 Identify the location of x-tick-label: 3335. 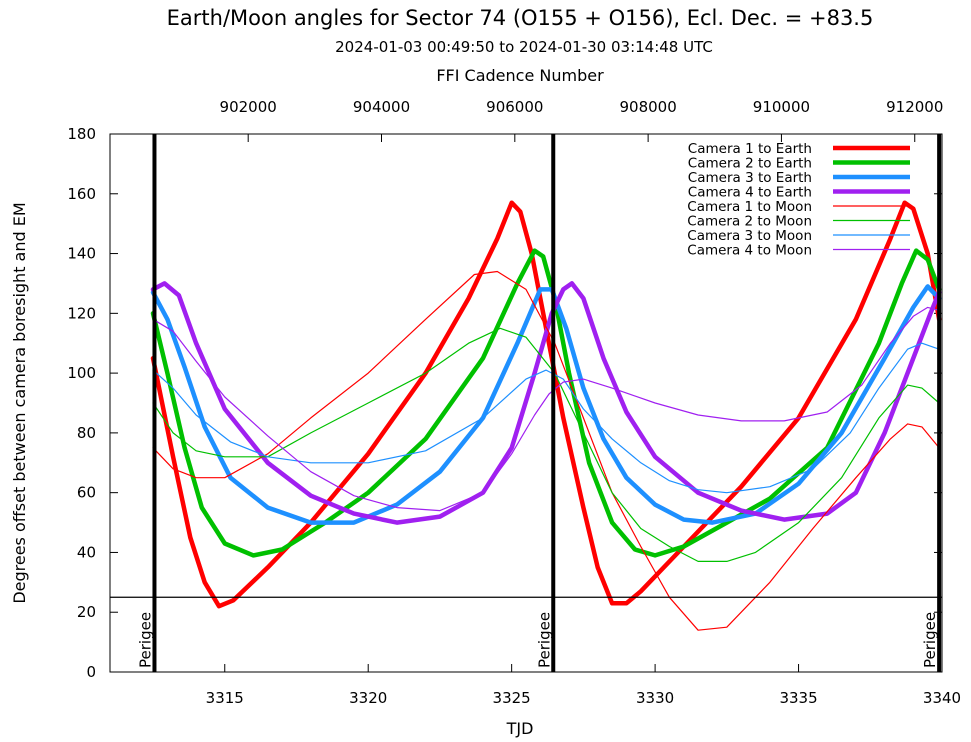
(798, 698).